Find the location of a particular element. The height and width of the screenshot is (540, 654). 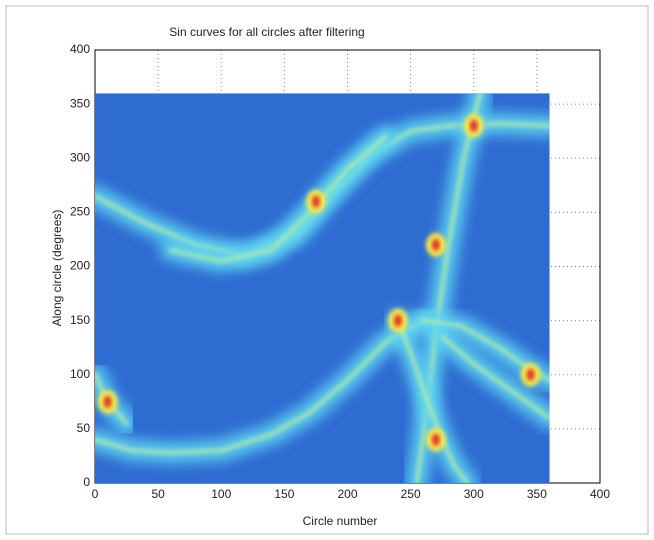

x-tick-label: 400 is located at coordinates (600, 494).